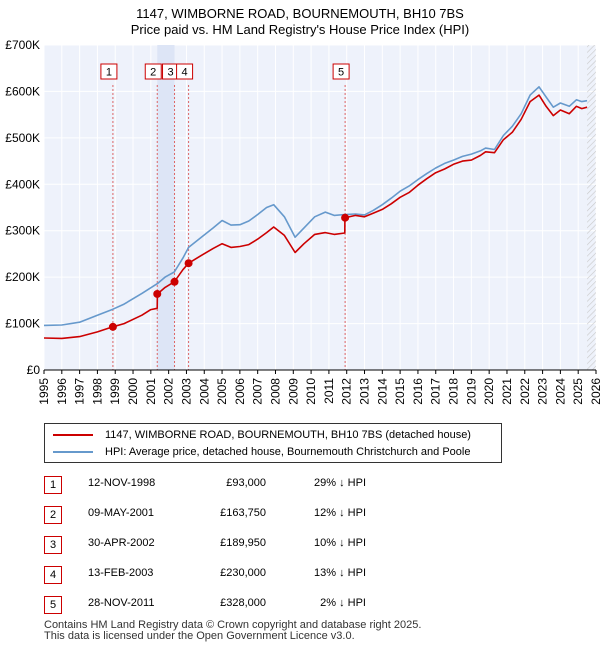 Image resolution: width=600 pixels, height=650 pixels. I want to click on sale-date: 30-APR-2002, so click(121, 543).